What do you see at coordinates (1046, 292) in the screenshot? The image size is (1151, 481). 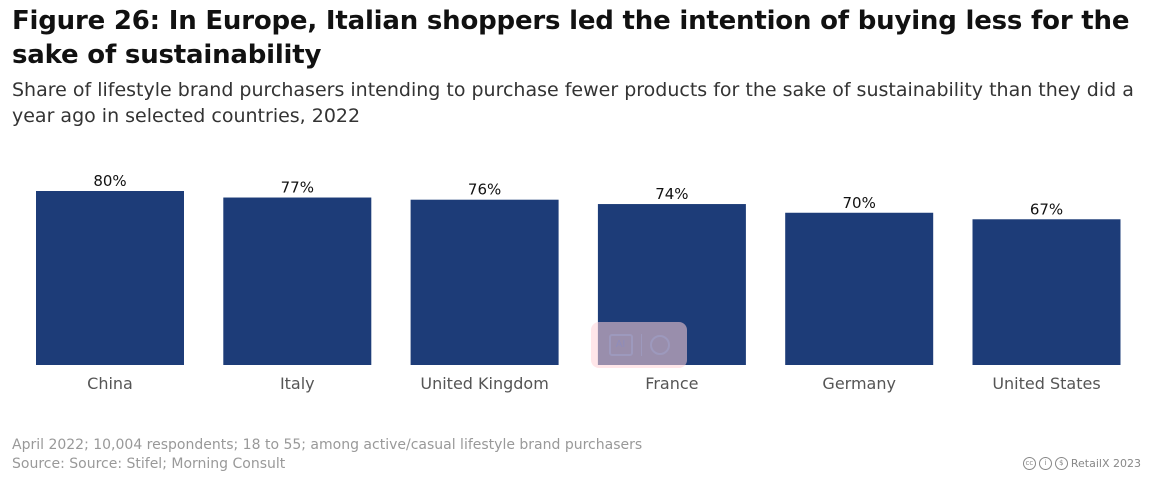 I see `bar-united-states` at bounding box center [1046, 292].